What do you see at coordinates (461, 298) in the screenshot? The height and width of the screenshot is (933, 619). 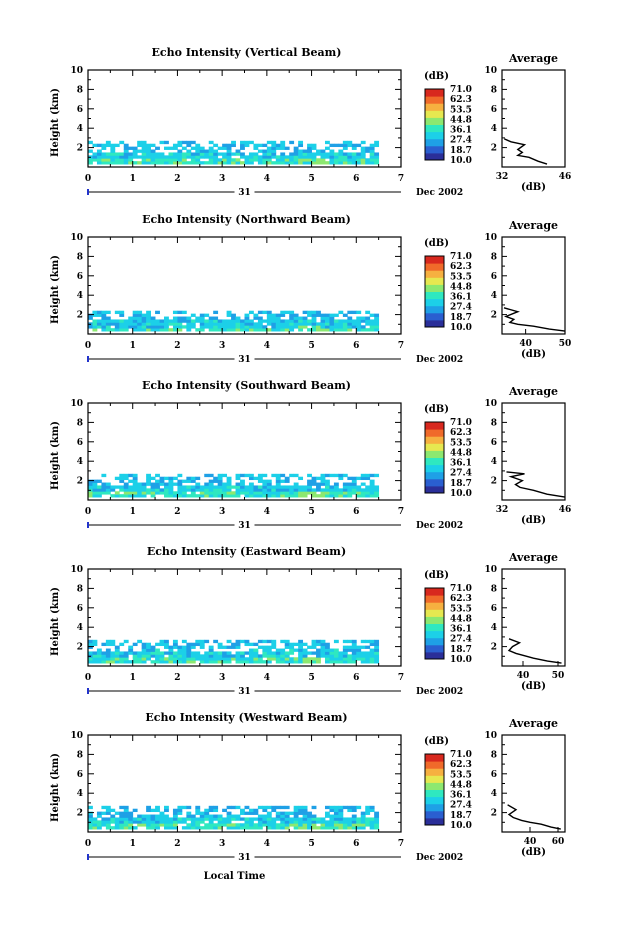 I see `colorbar-tick-label: 36.1` at bounding box center [461, 298].